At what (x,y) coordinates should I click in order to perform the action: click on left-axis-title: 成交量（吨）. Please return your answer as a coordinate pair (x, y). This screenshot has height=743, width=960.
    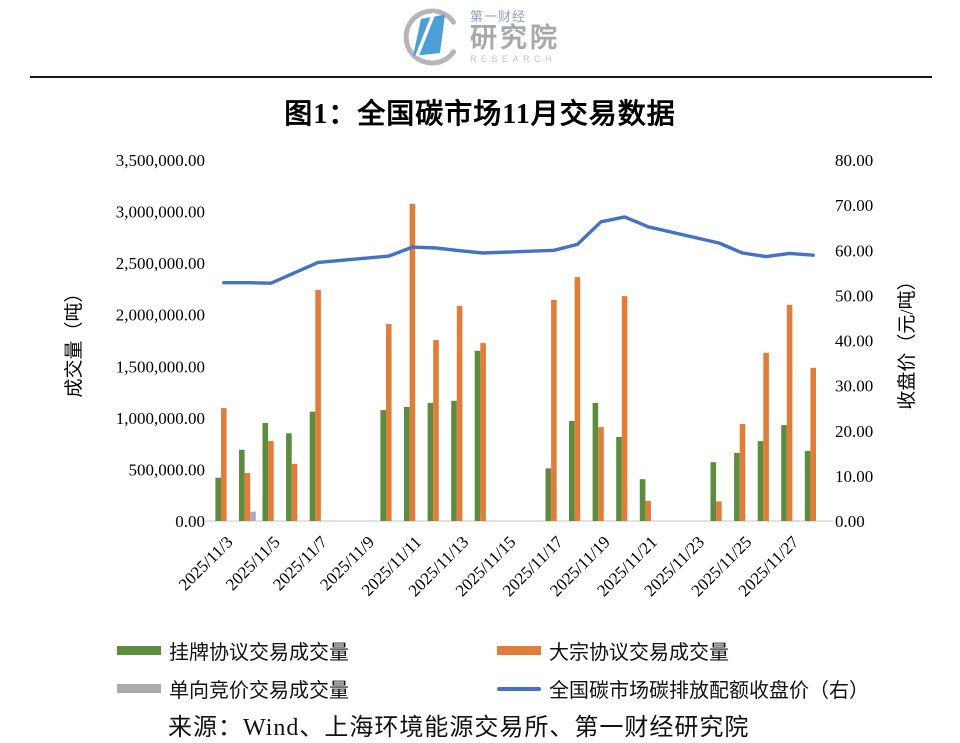
    Looking at the image, I should click on (74, 340).